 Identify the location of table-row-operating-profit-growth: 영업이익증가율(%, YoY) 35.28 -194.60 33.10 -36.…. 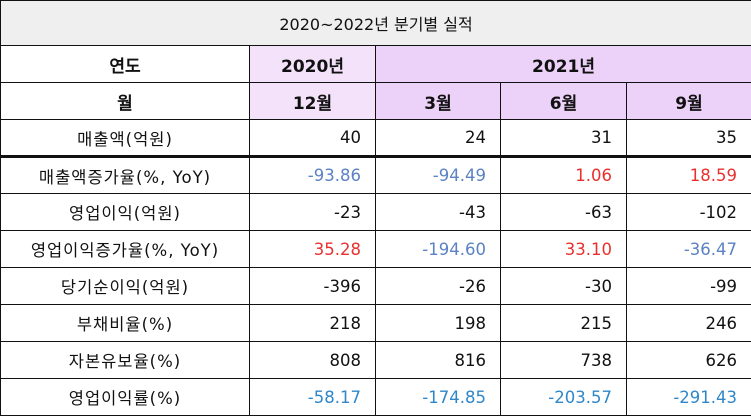
(376, 249).